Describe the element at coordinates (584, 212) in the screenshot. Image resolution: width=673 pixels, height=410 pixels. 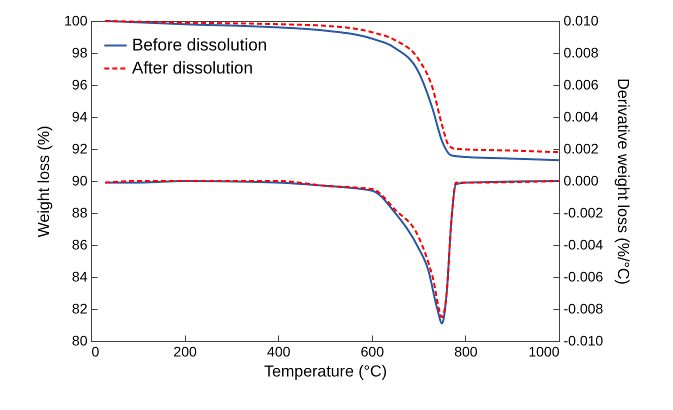
I see `y2-tick-label: -0.002` at that location.